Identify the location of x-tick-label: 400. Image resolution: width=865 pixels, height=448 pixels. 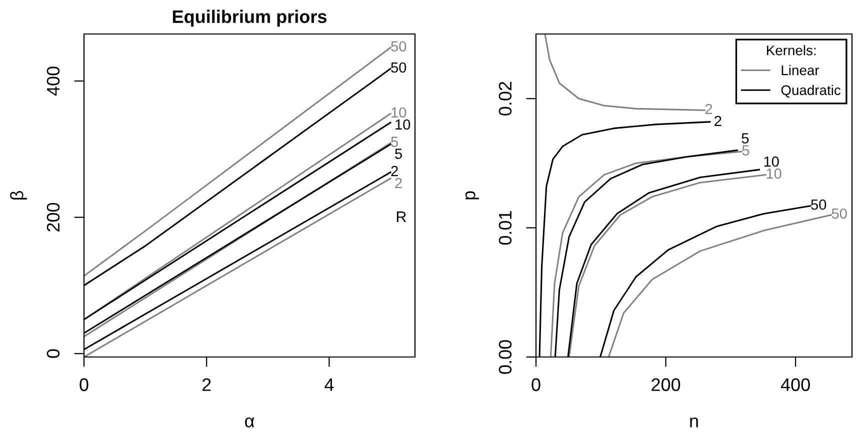
(795, 385).